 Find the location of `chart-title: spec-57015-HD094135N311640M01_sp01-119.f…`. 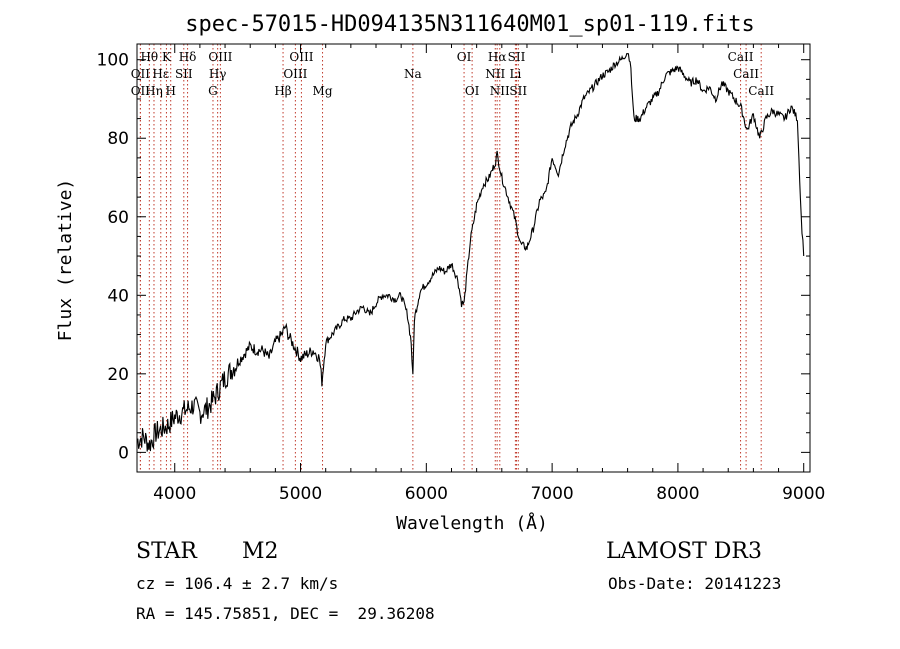

chart-title: spec-57015-HD094135N311640M01_sp01-119.f… is located at coordinates (470, 24).